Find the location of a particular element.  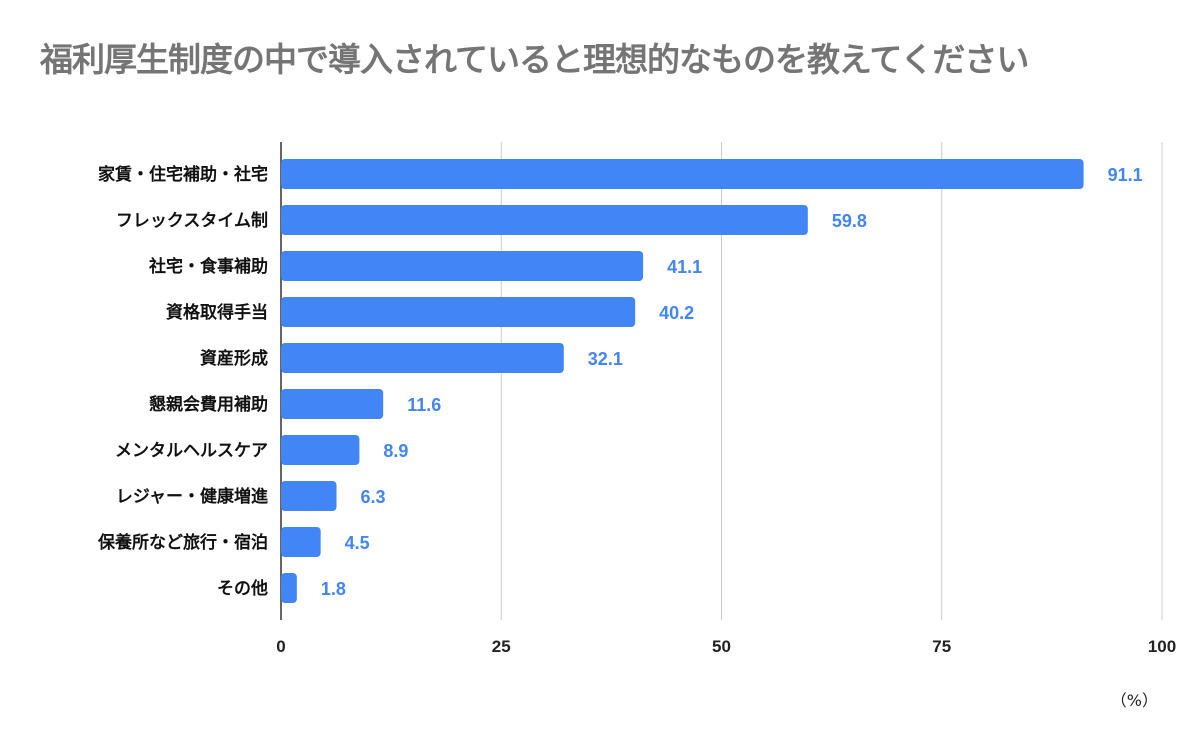

data-label: 32.1 is located at coordinates (605, 359).